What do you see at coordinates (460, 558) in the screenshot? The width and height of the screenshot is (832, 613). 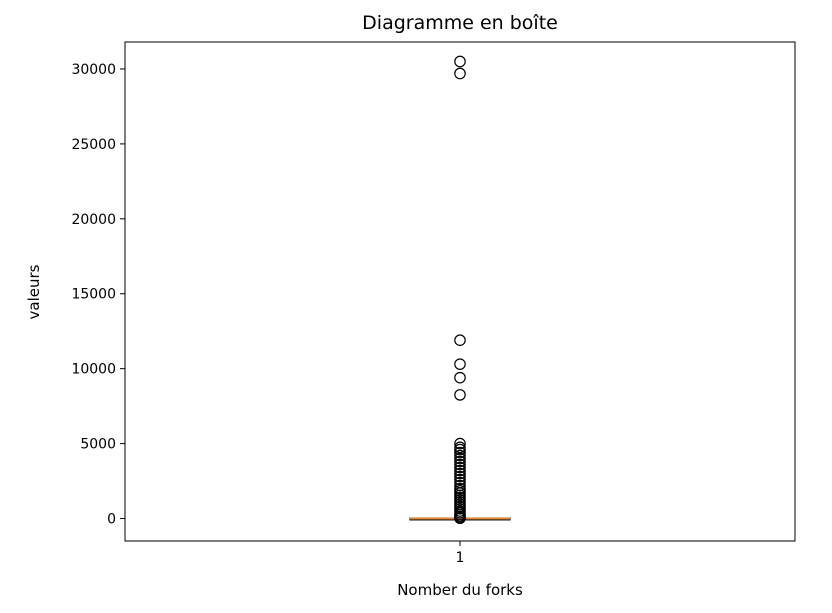 I see `x-tick-label: 1` at bounding box center [460, 558].